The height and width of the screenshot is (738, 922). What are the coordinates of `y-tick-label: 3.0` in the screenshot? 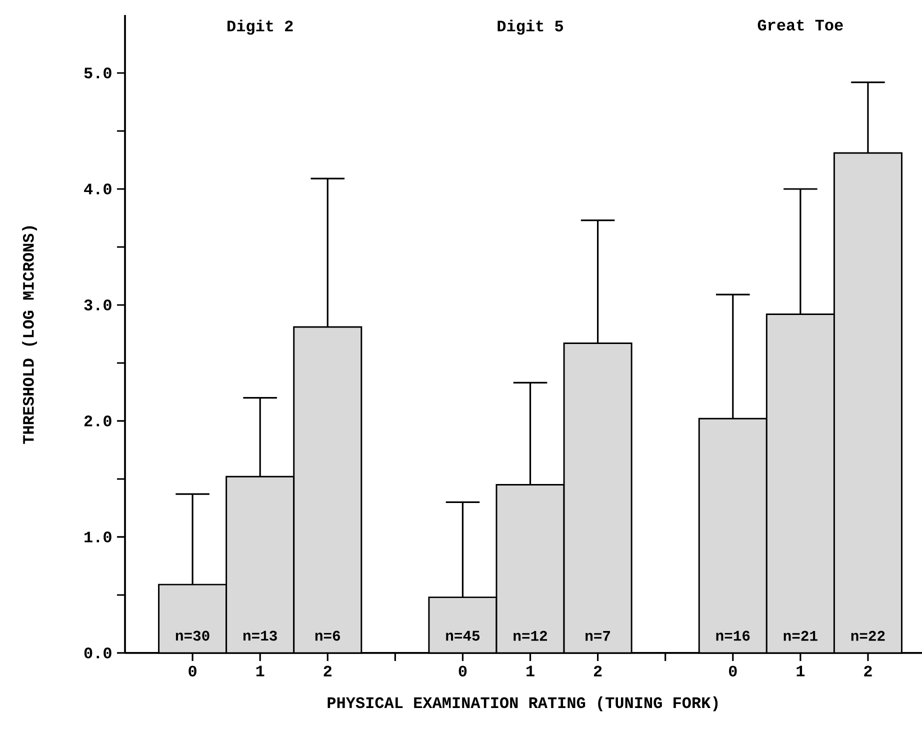 It's located at (98, 305).